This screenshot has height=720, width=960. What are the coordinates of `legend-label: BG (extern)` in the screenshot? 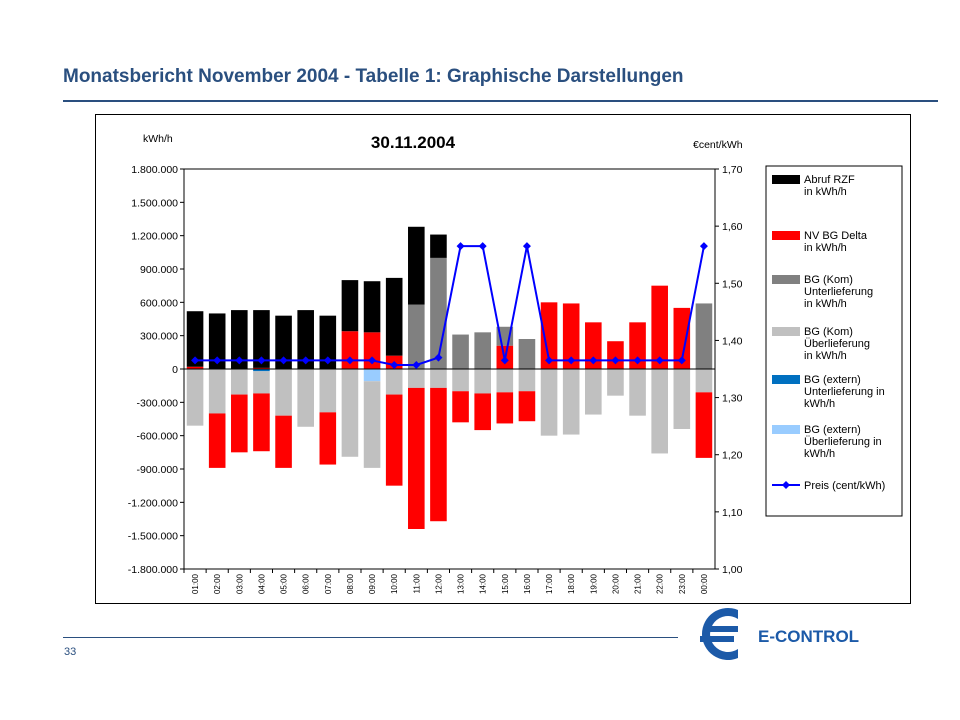 It's located at (832, 380).